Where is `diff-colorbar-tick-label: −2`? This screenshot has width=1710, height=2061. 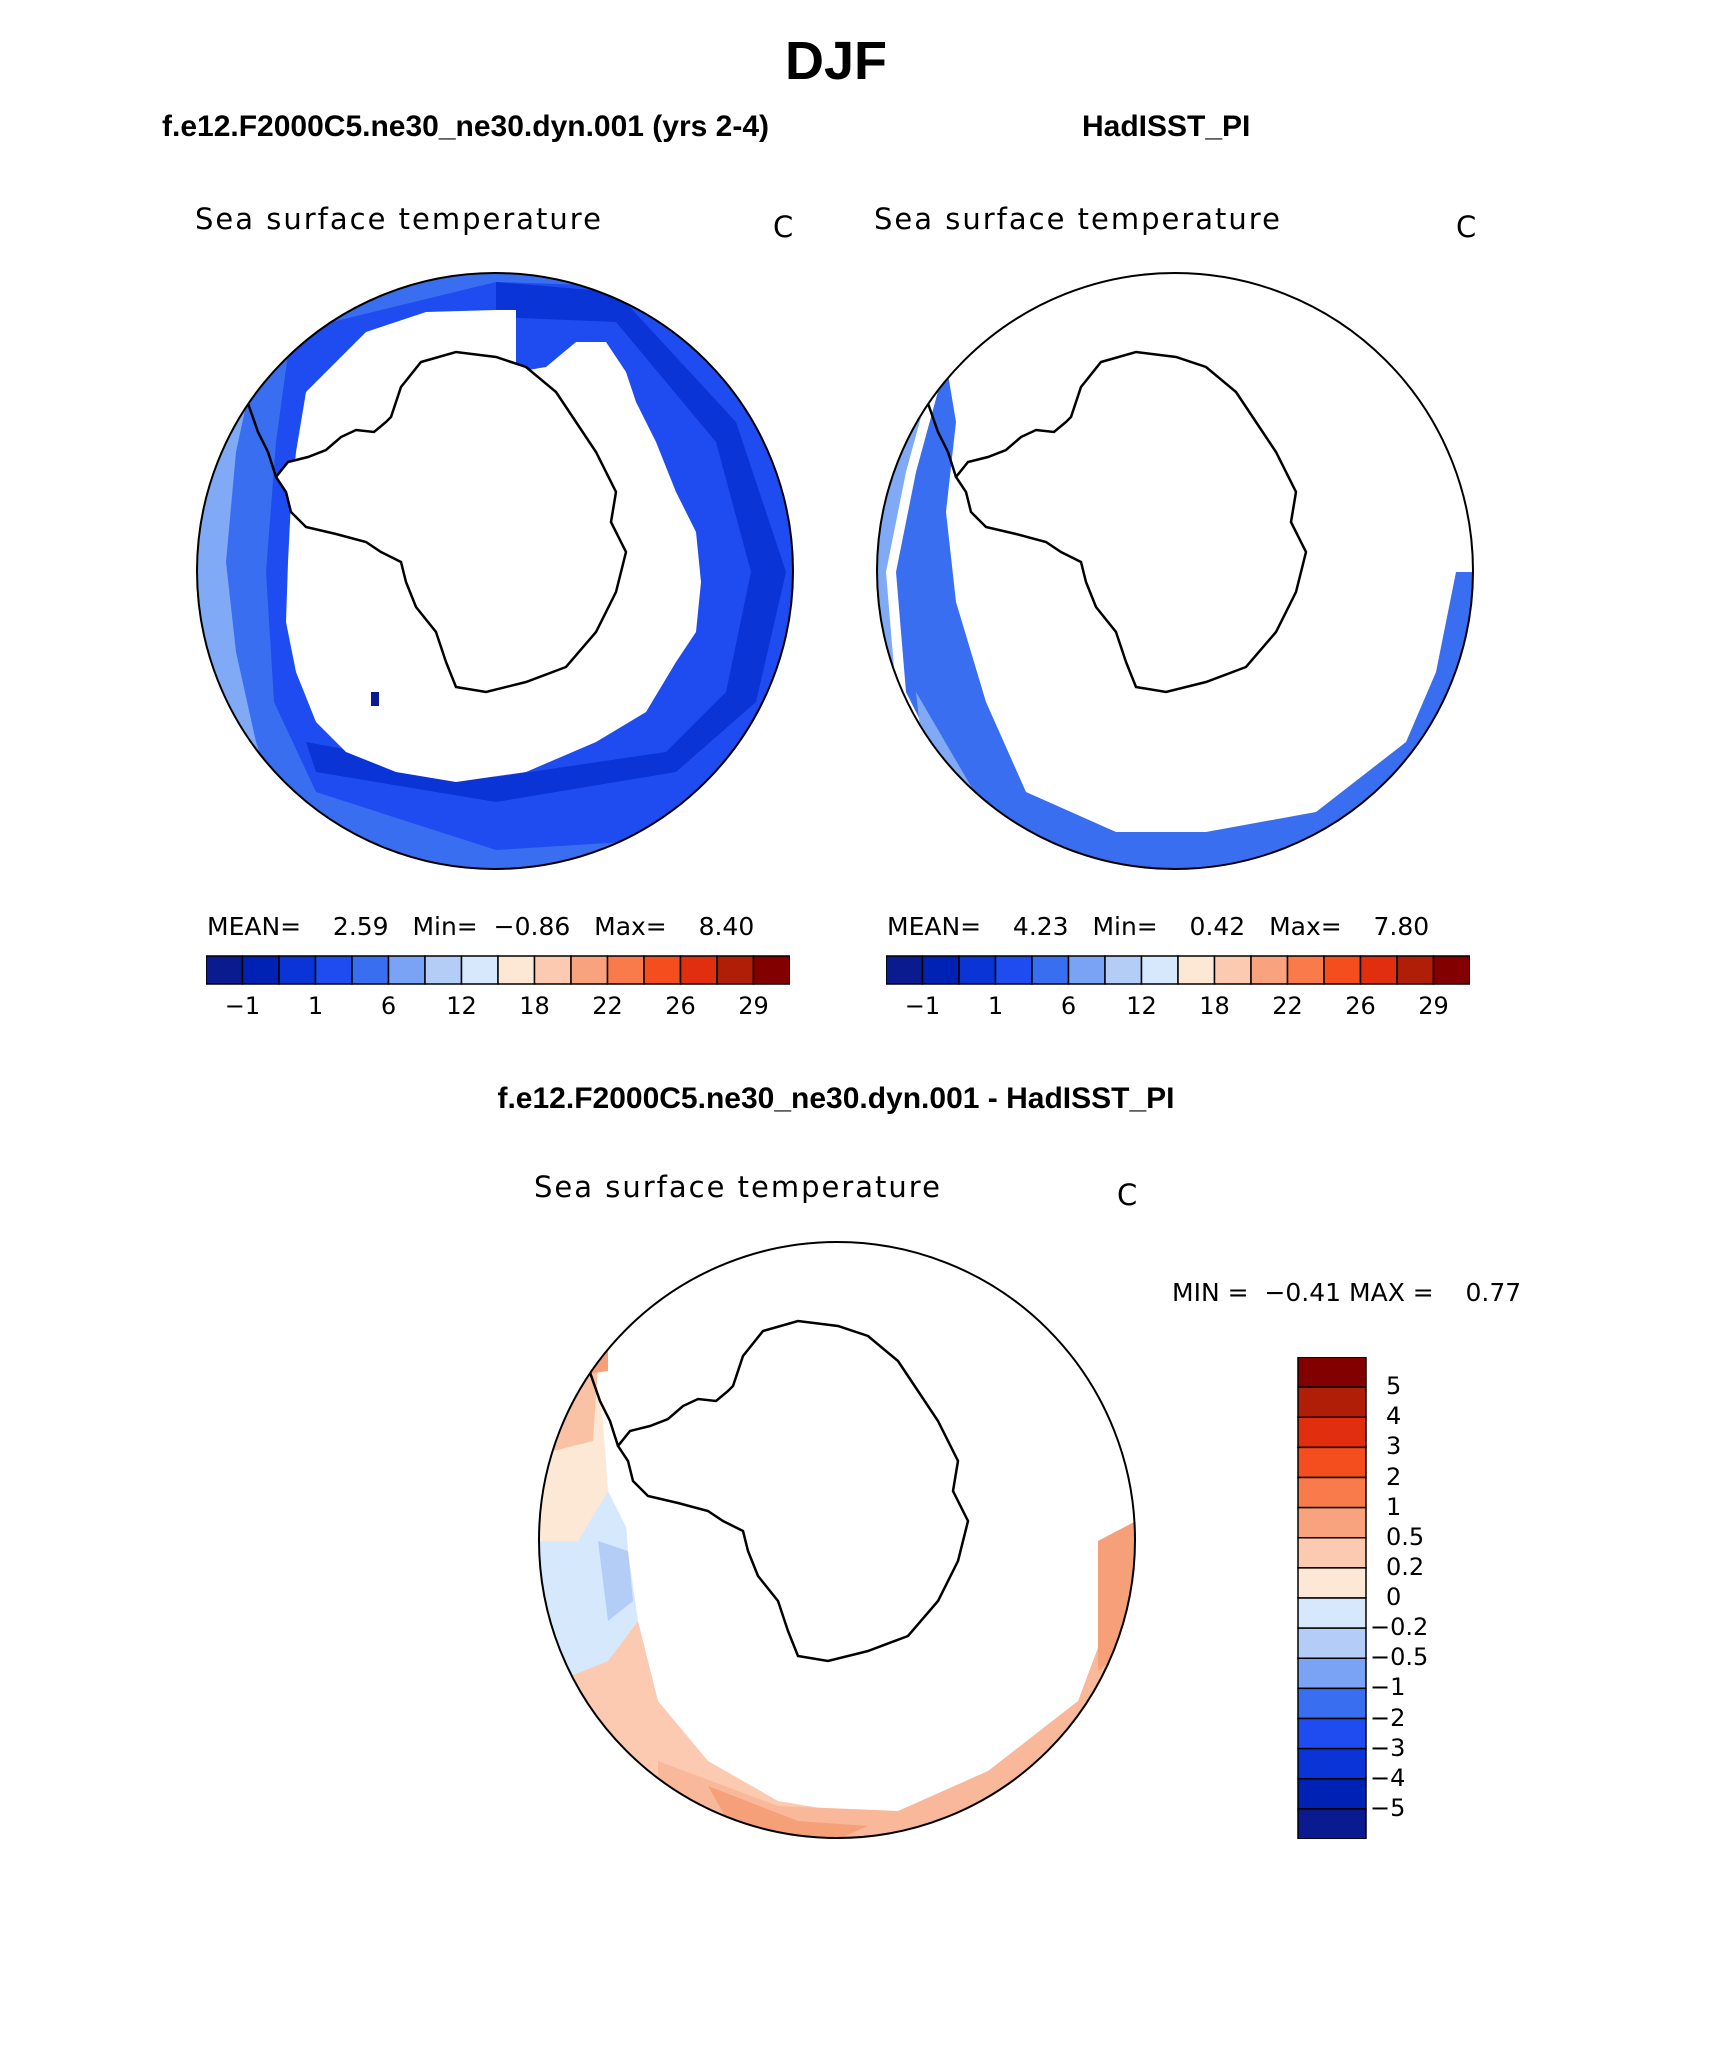 diff-colorbar-tick-label: −2 is located at coordinates (1388, 1717).